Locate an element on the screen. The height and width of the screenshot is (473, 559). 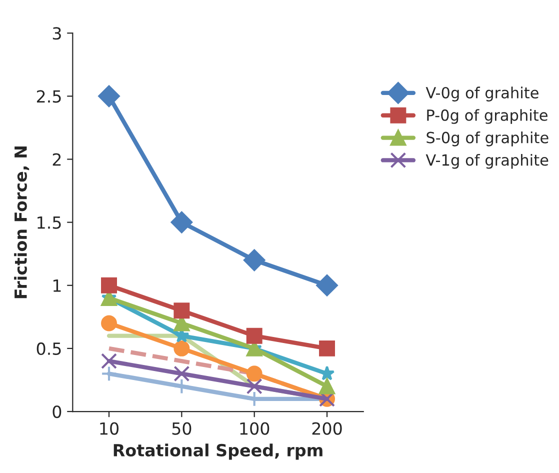
legend-label: S-0g of graphite is located at coordinates (487, 139).